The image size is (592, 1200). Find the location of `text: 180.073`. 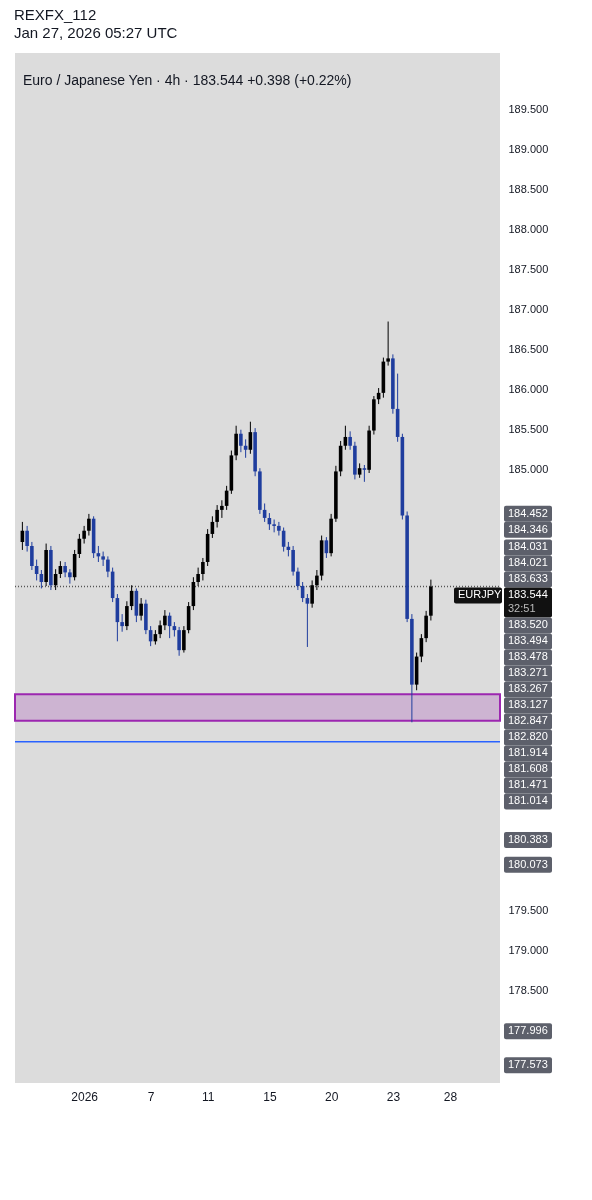

text: 180.073 is located at coordinates (528, 863).